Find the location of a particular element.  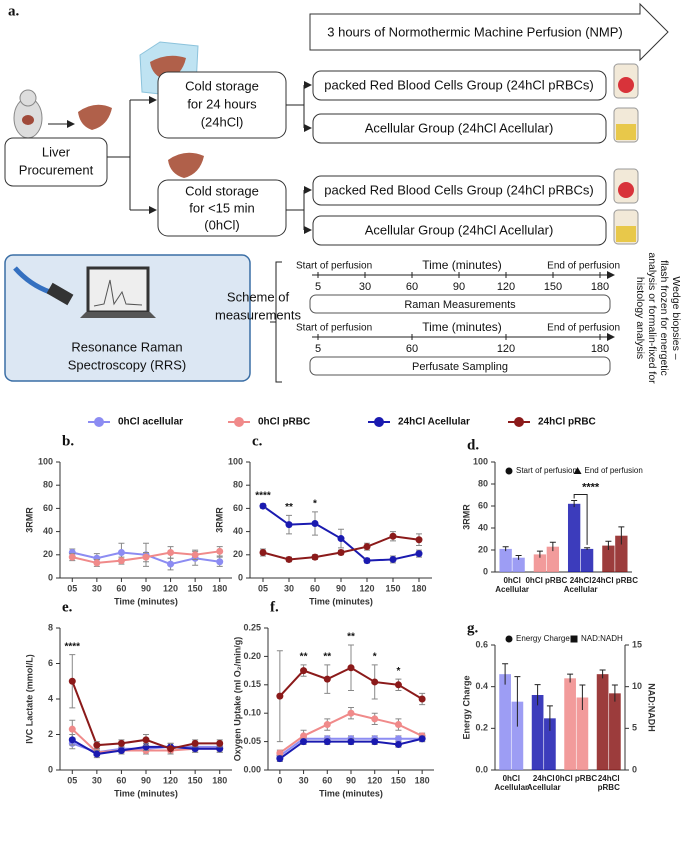

rrs-icon is located at coordinates (84, 292).